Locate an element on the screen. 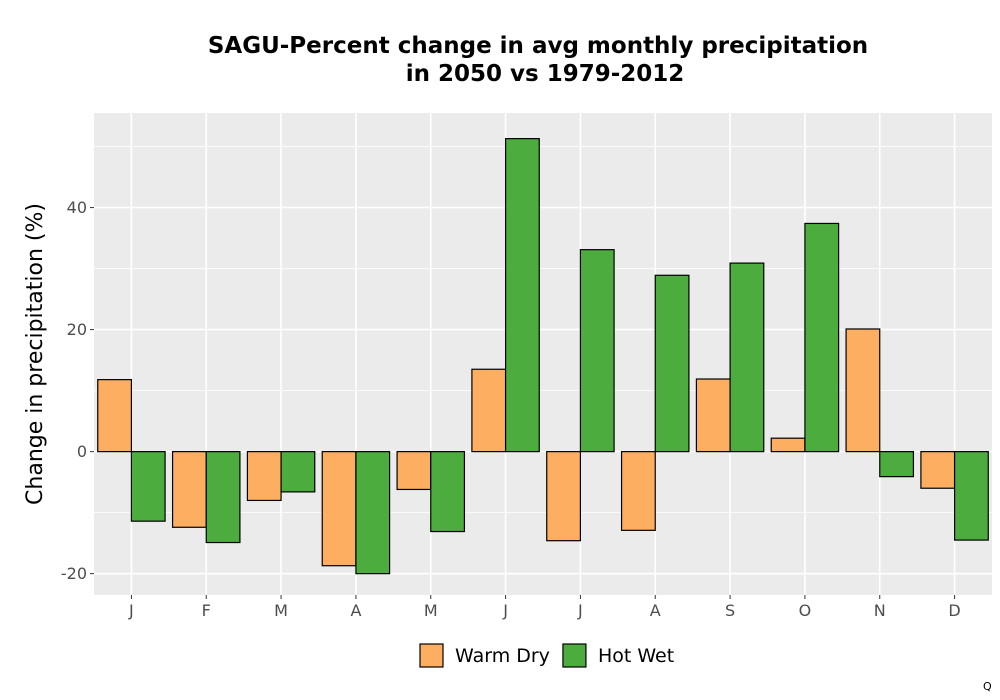 This screenshot has width=1000, height=700. y-tick-label: -20 is located at coordinates (74, 573).